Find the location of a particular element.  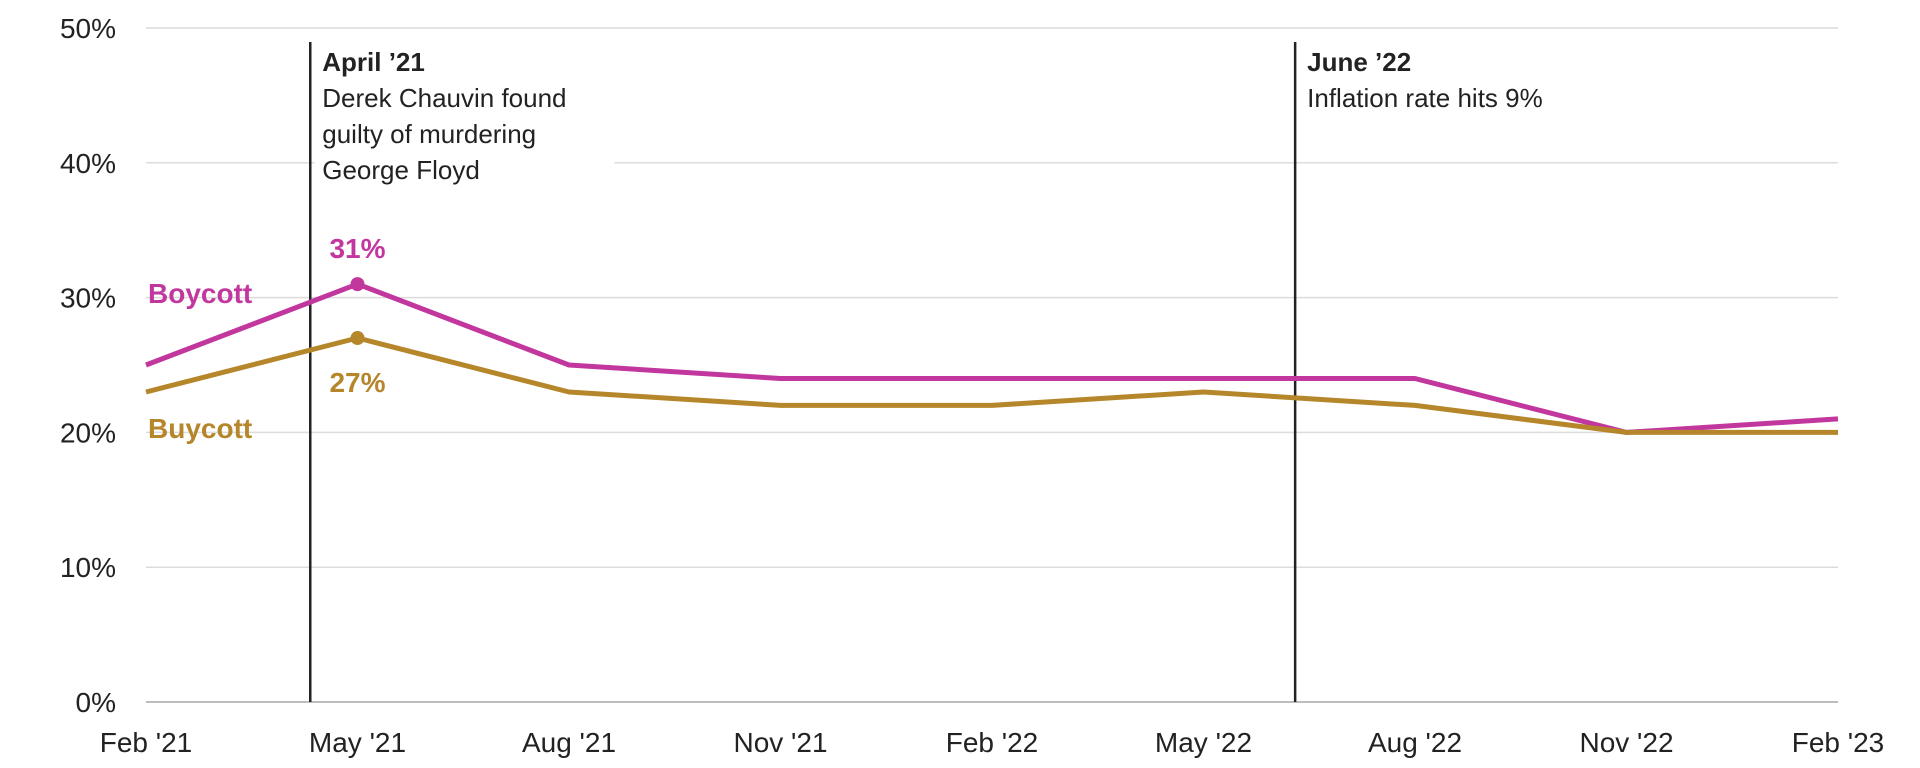

data-label: 31% is located at coordinates (357, 248).